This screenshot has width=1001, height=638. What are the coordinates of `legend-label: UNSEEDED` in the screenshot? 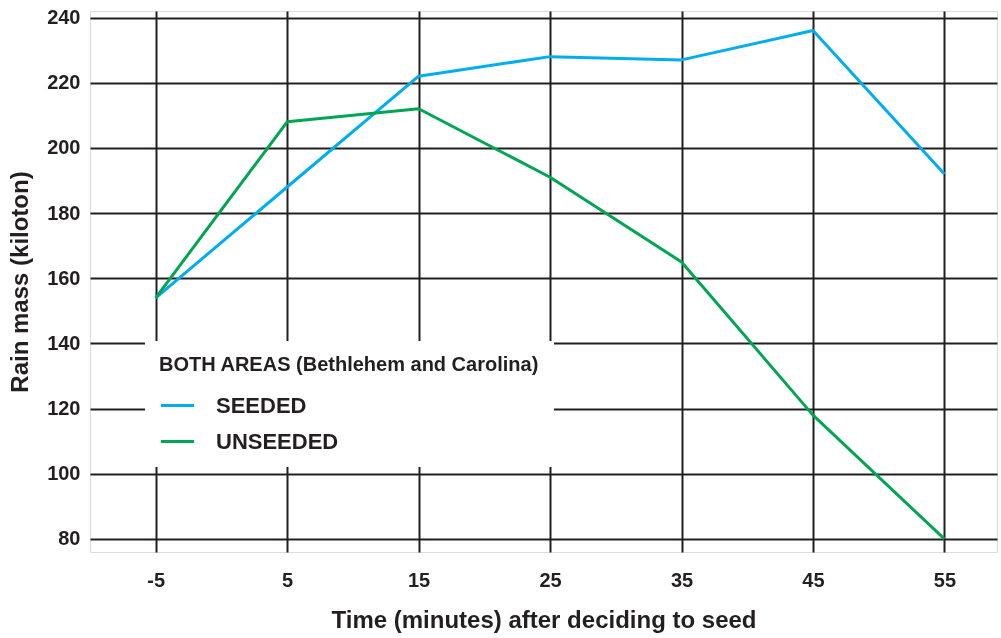 It's located at (277, 441).